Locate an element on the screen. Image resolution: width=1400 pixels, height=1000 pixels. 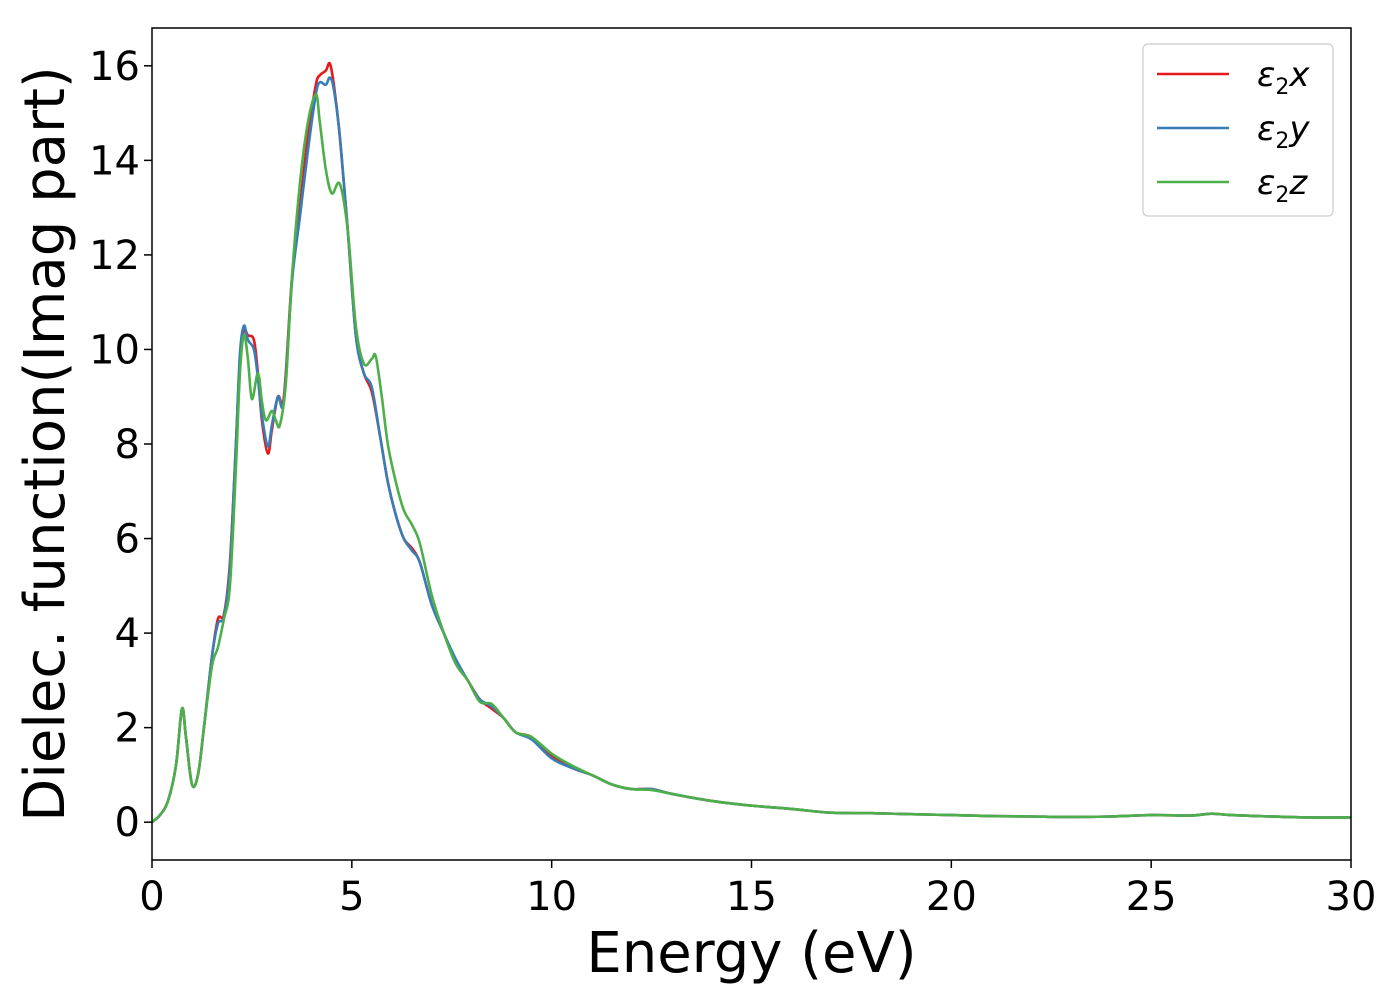
x-axis-label: Energy (eV) is located at coordinates (751, 953).